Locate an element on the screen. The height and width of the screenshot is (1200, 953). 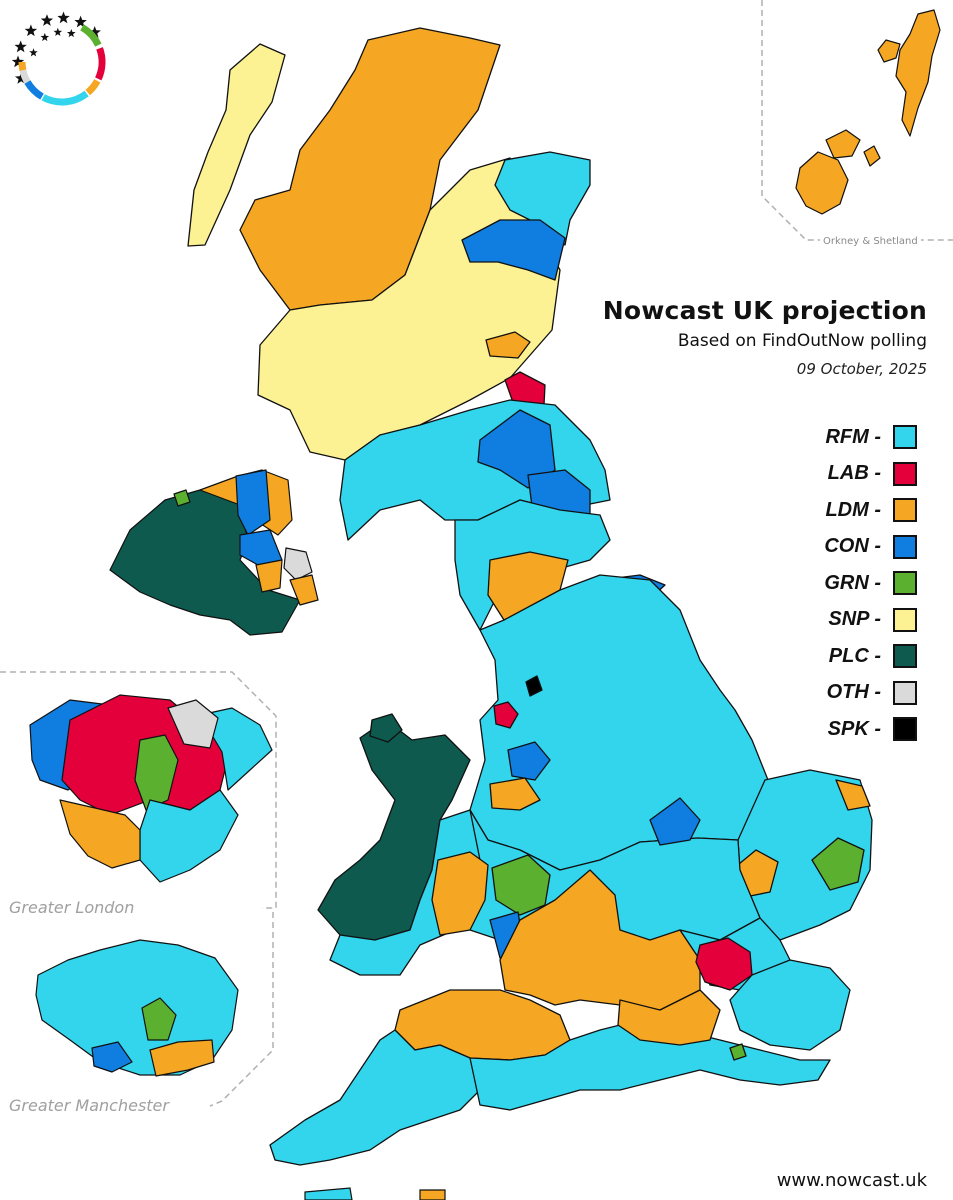
greater-london-inset is located at coordinates (151, 788).